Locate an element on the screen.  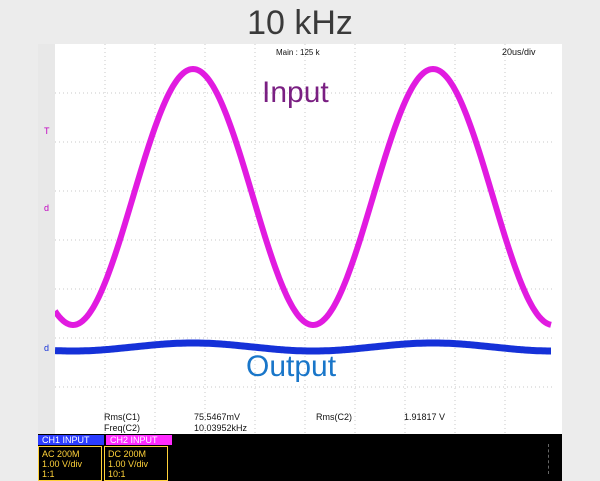
ch1-coupling: AC 200M is located at coordinates (61, 454).